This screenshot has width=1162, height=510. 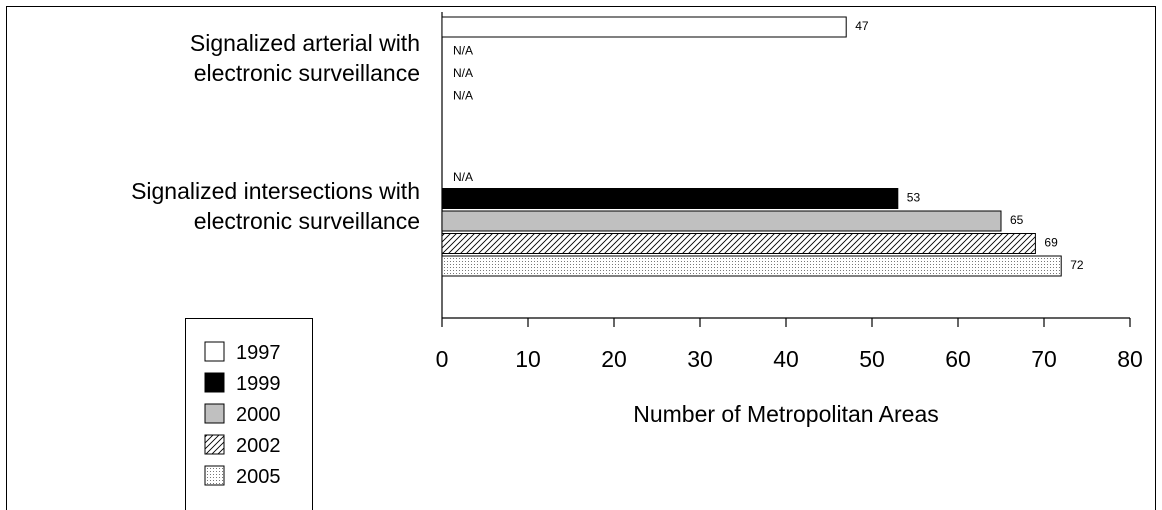 What do you see at coordinates (738, 243) in the screenshot?
I see `bar-2002` at bounding box center [738, 243].